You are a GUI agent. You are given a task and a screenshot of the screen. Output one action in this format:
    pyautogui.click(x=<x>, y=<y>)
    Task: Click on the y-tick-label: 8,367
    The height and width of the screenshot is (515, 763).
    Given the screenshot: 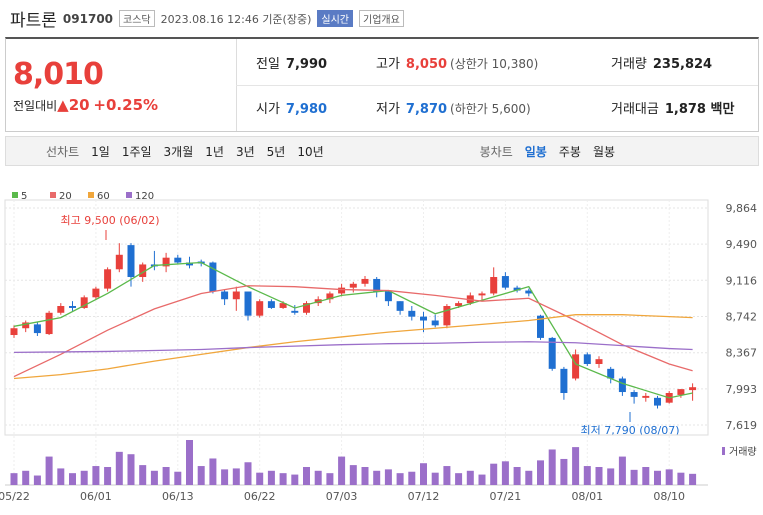 What is the action you would take?
    pyautogui.click(x=742, y=353)
    